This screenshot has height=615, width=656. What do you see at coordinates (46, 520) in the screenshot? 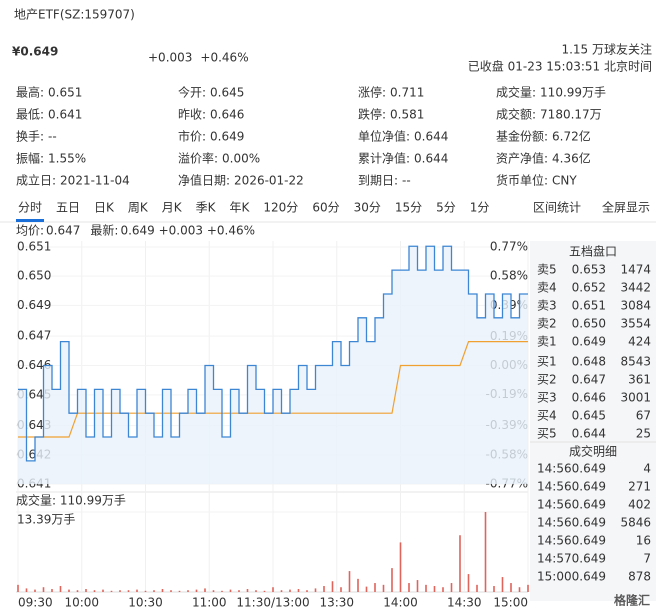
I see `y-tick-label: 13.39万手` at bounding box center [46, 520].